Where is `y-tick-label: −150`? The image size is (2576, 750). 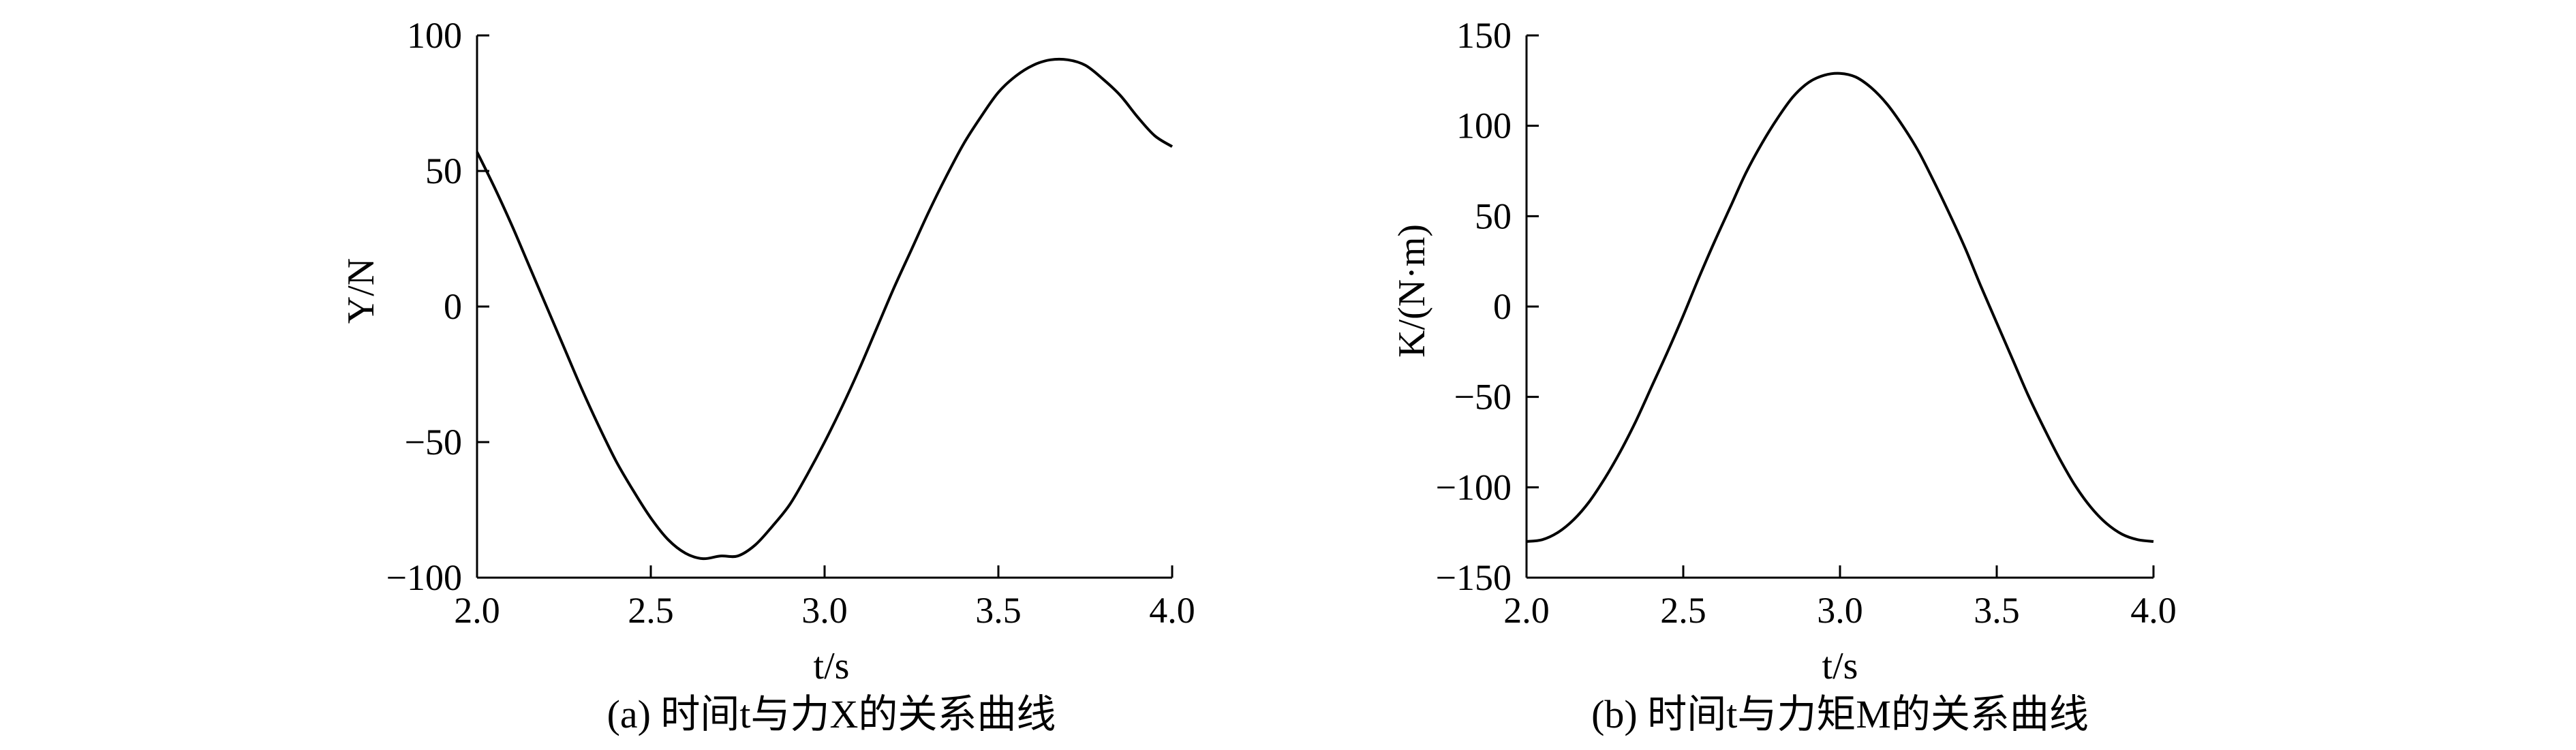
y-tick-label: −150 is located at coordinates (1474, 577).